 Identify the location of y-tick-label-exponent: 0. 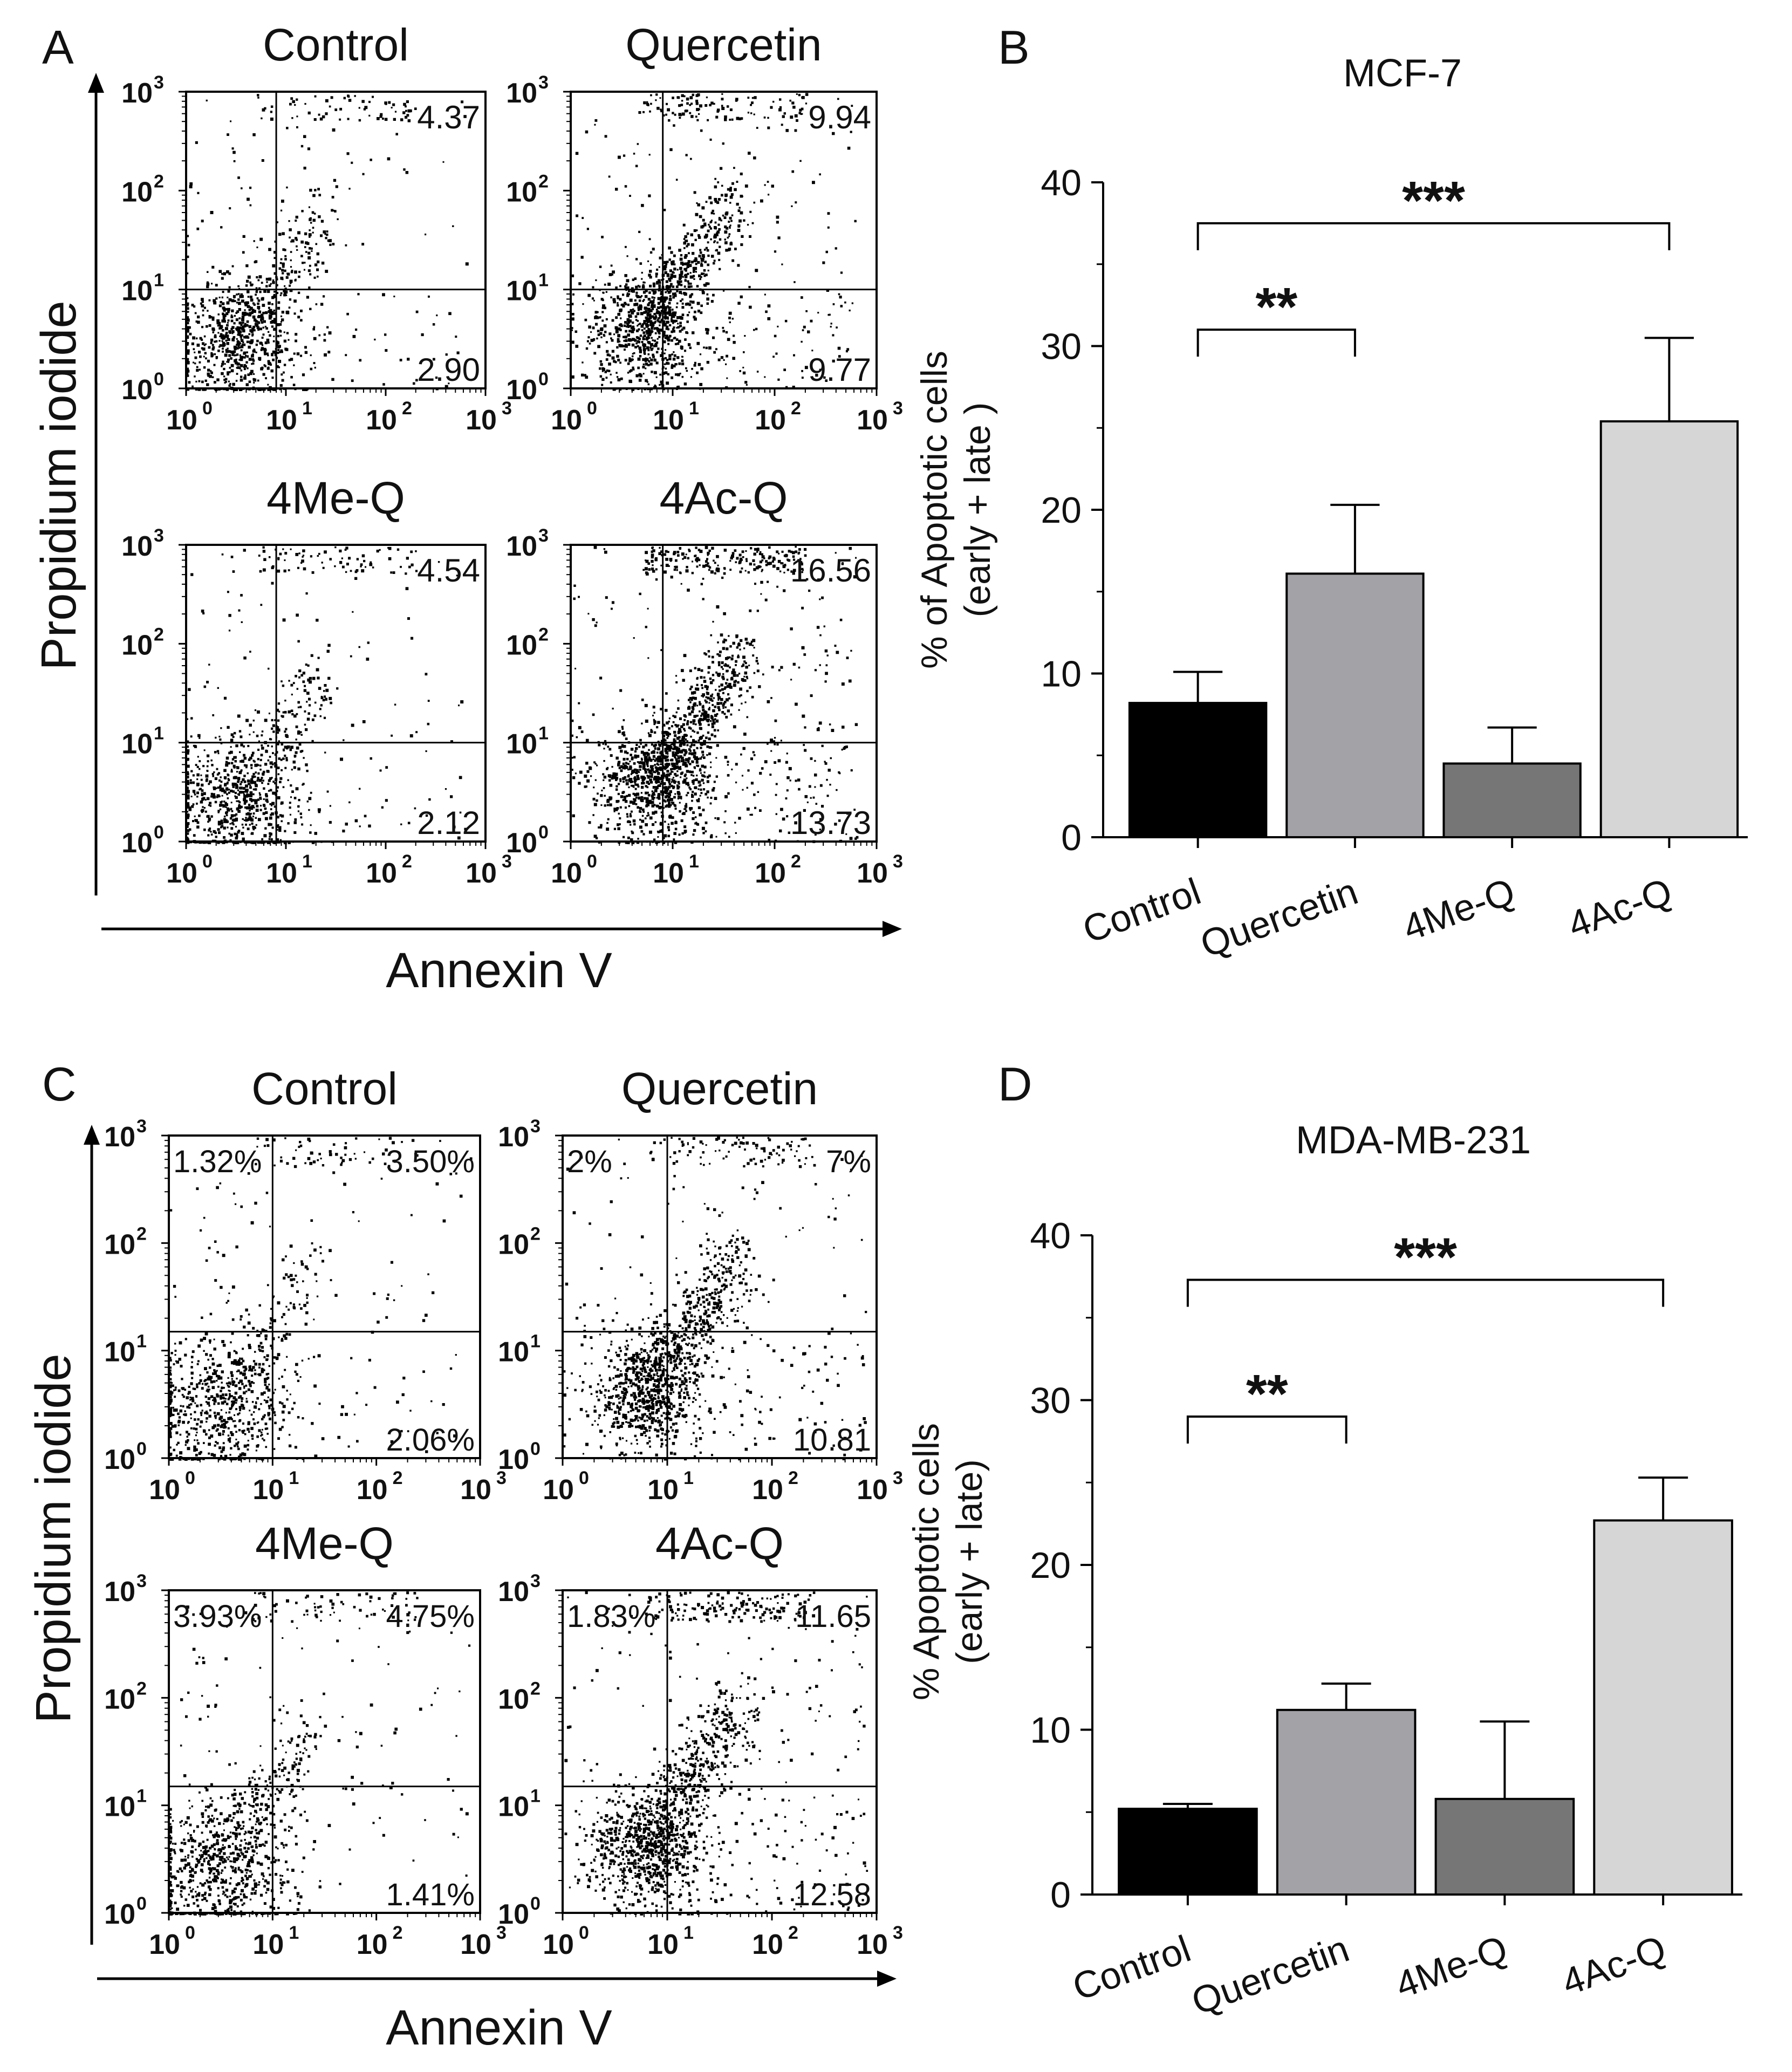
(159, 832).